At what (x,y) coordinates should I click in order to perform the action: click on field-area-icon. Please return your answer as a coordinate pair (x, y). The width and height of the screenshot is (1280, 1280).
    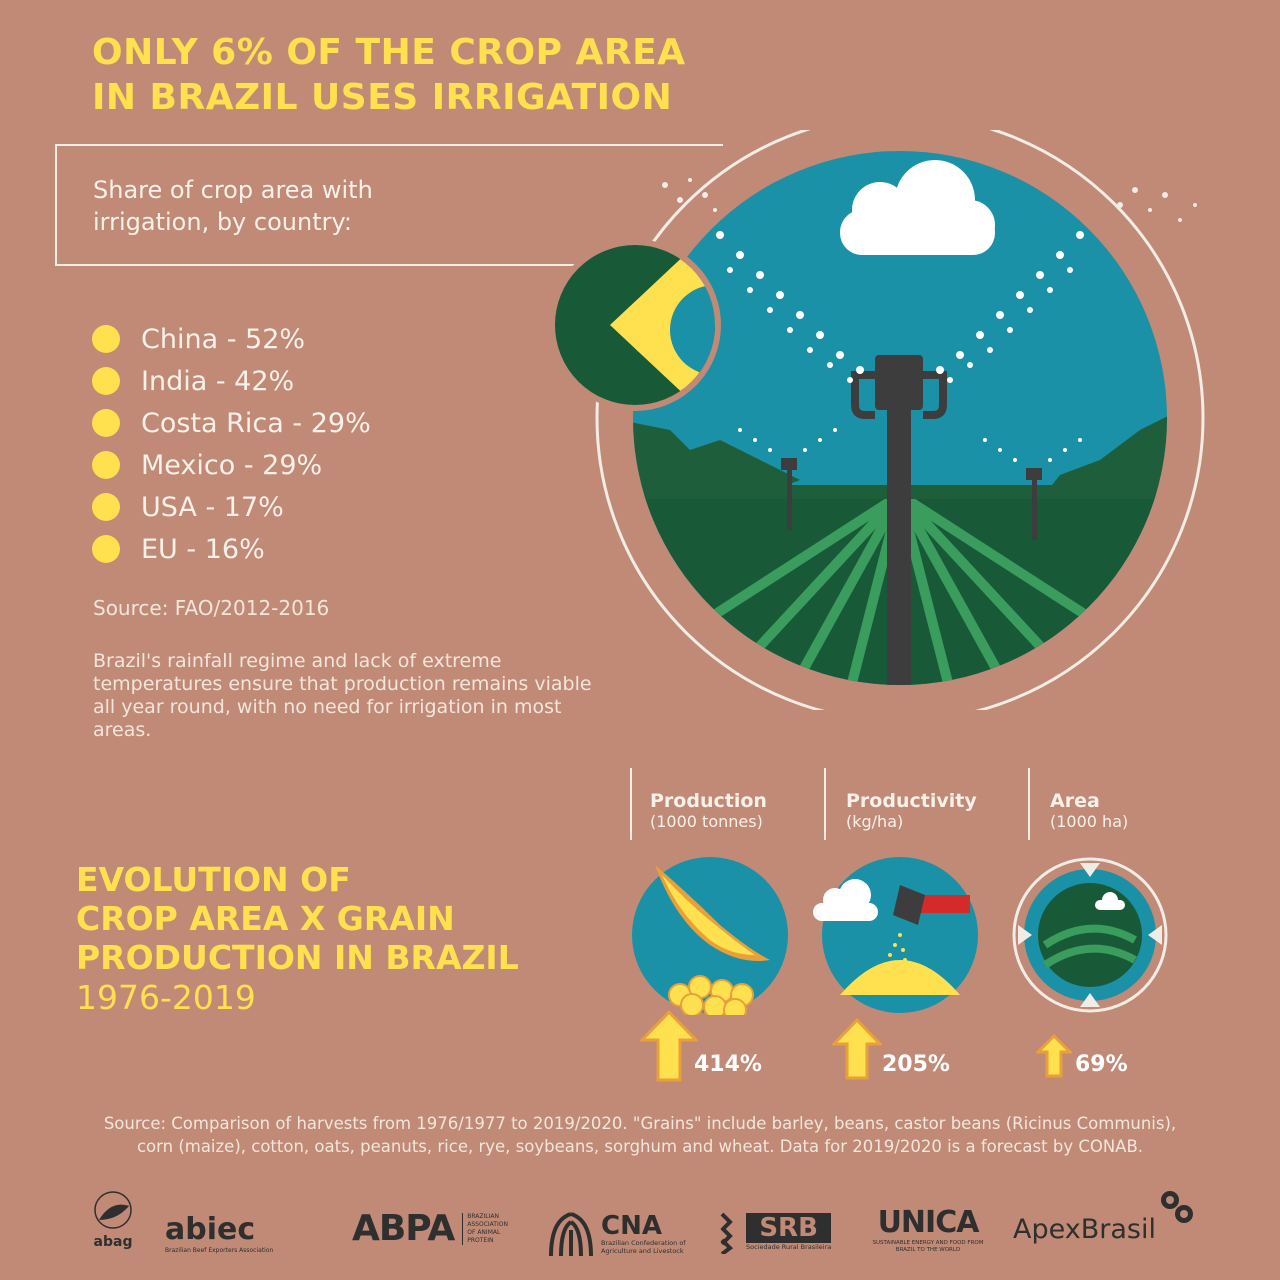
    Looking at the image, I should click on (1090, 935).